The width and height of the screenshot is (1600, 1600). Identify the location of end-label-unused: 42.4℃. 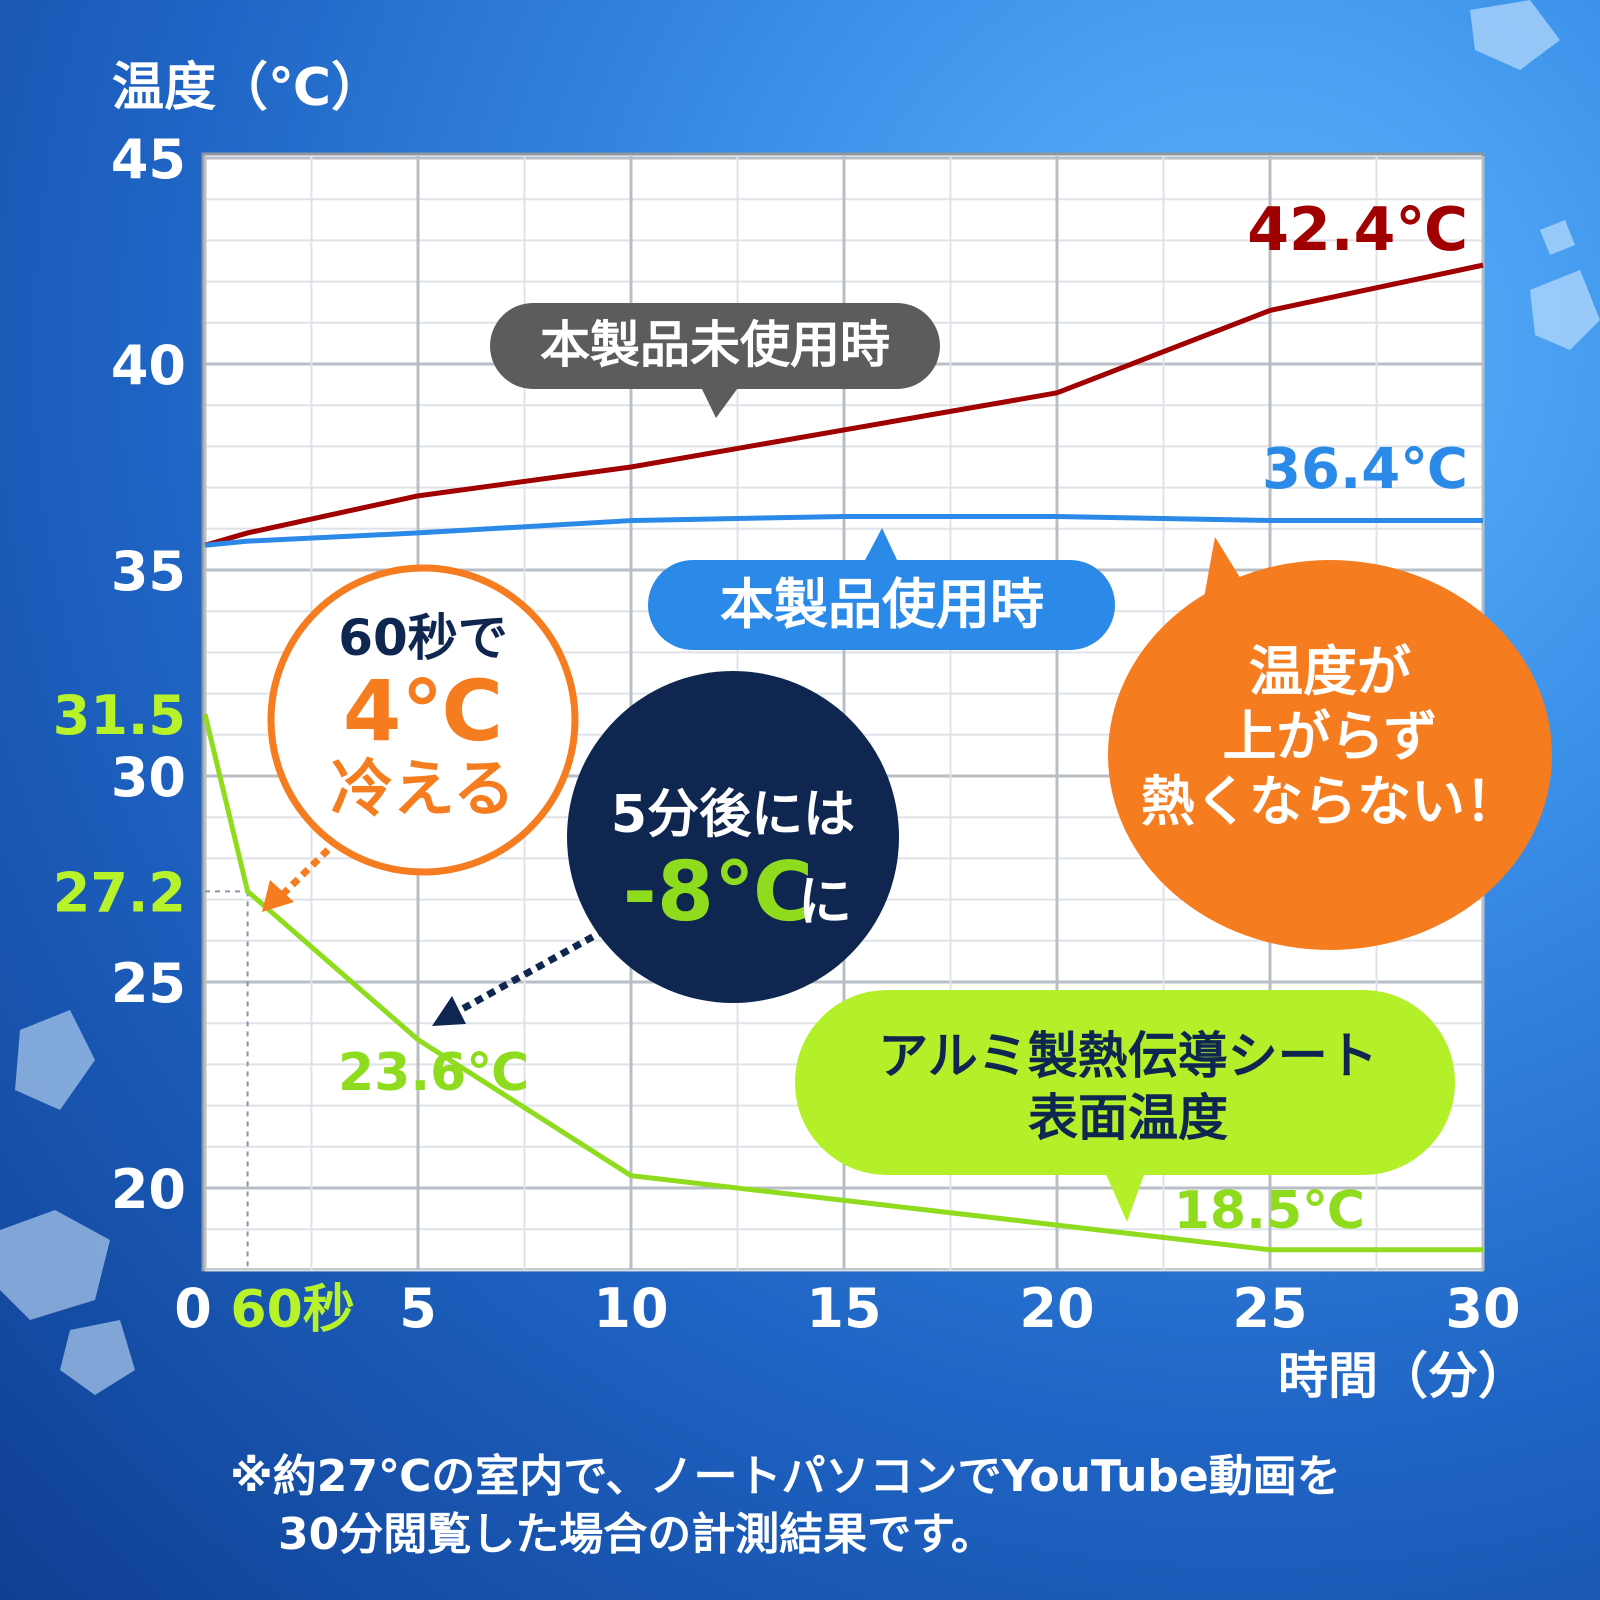
(1357, 230).